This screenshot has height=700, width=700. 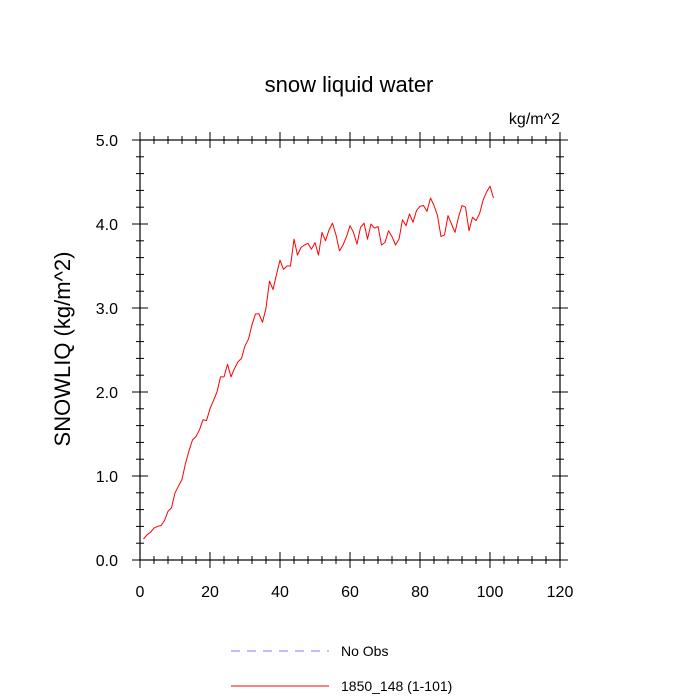 What do you see at coordinates (107, 309) in the screenshot?
I see `y-tick-label: 3.0` at bounding box center [107, 309].